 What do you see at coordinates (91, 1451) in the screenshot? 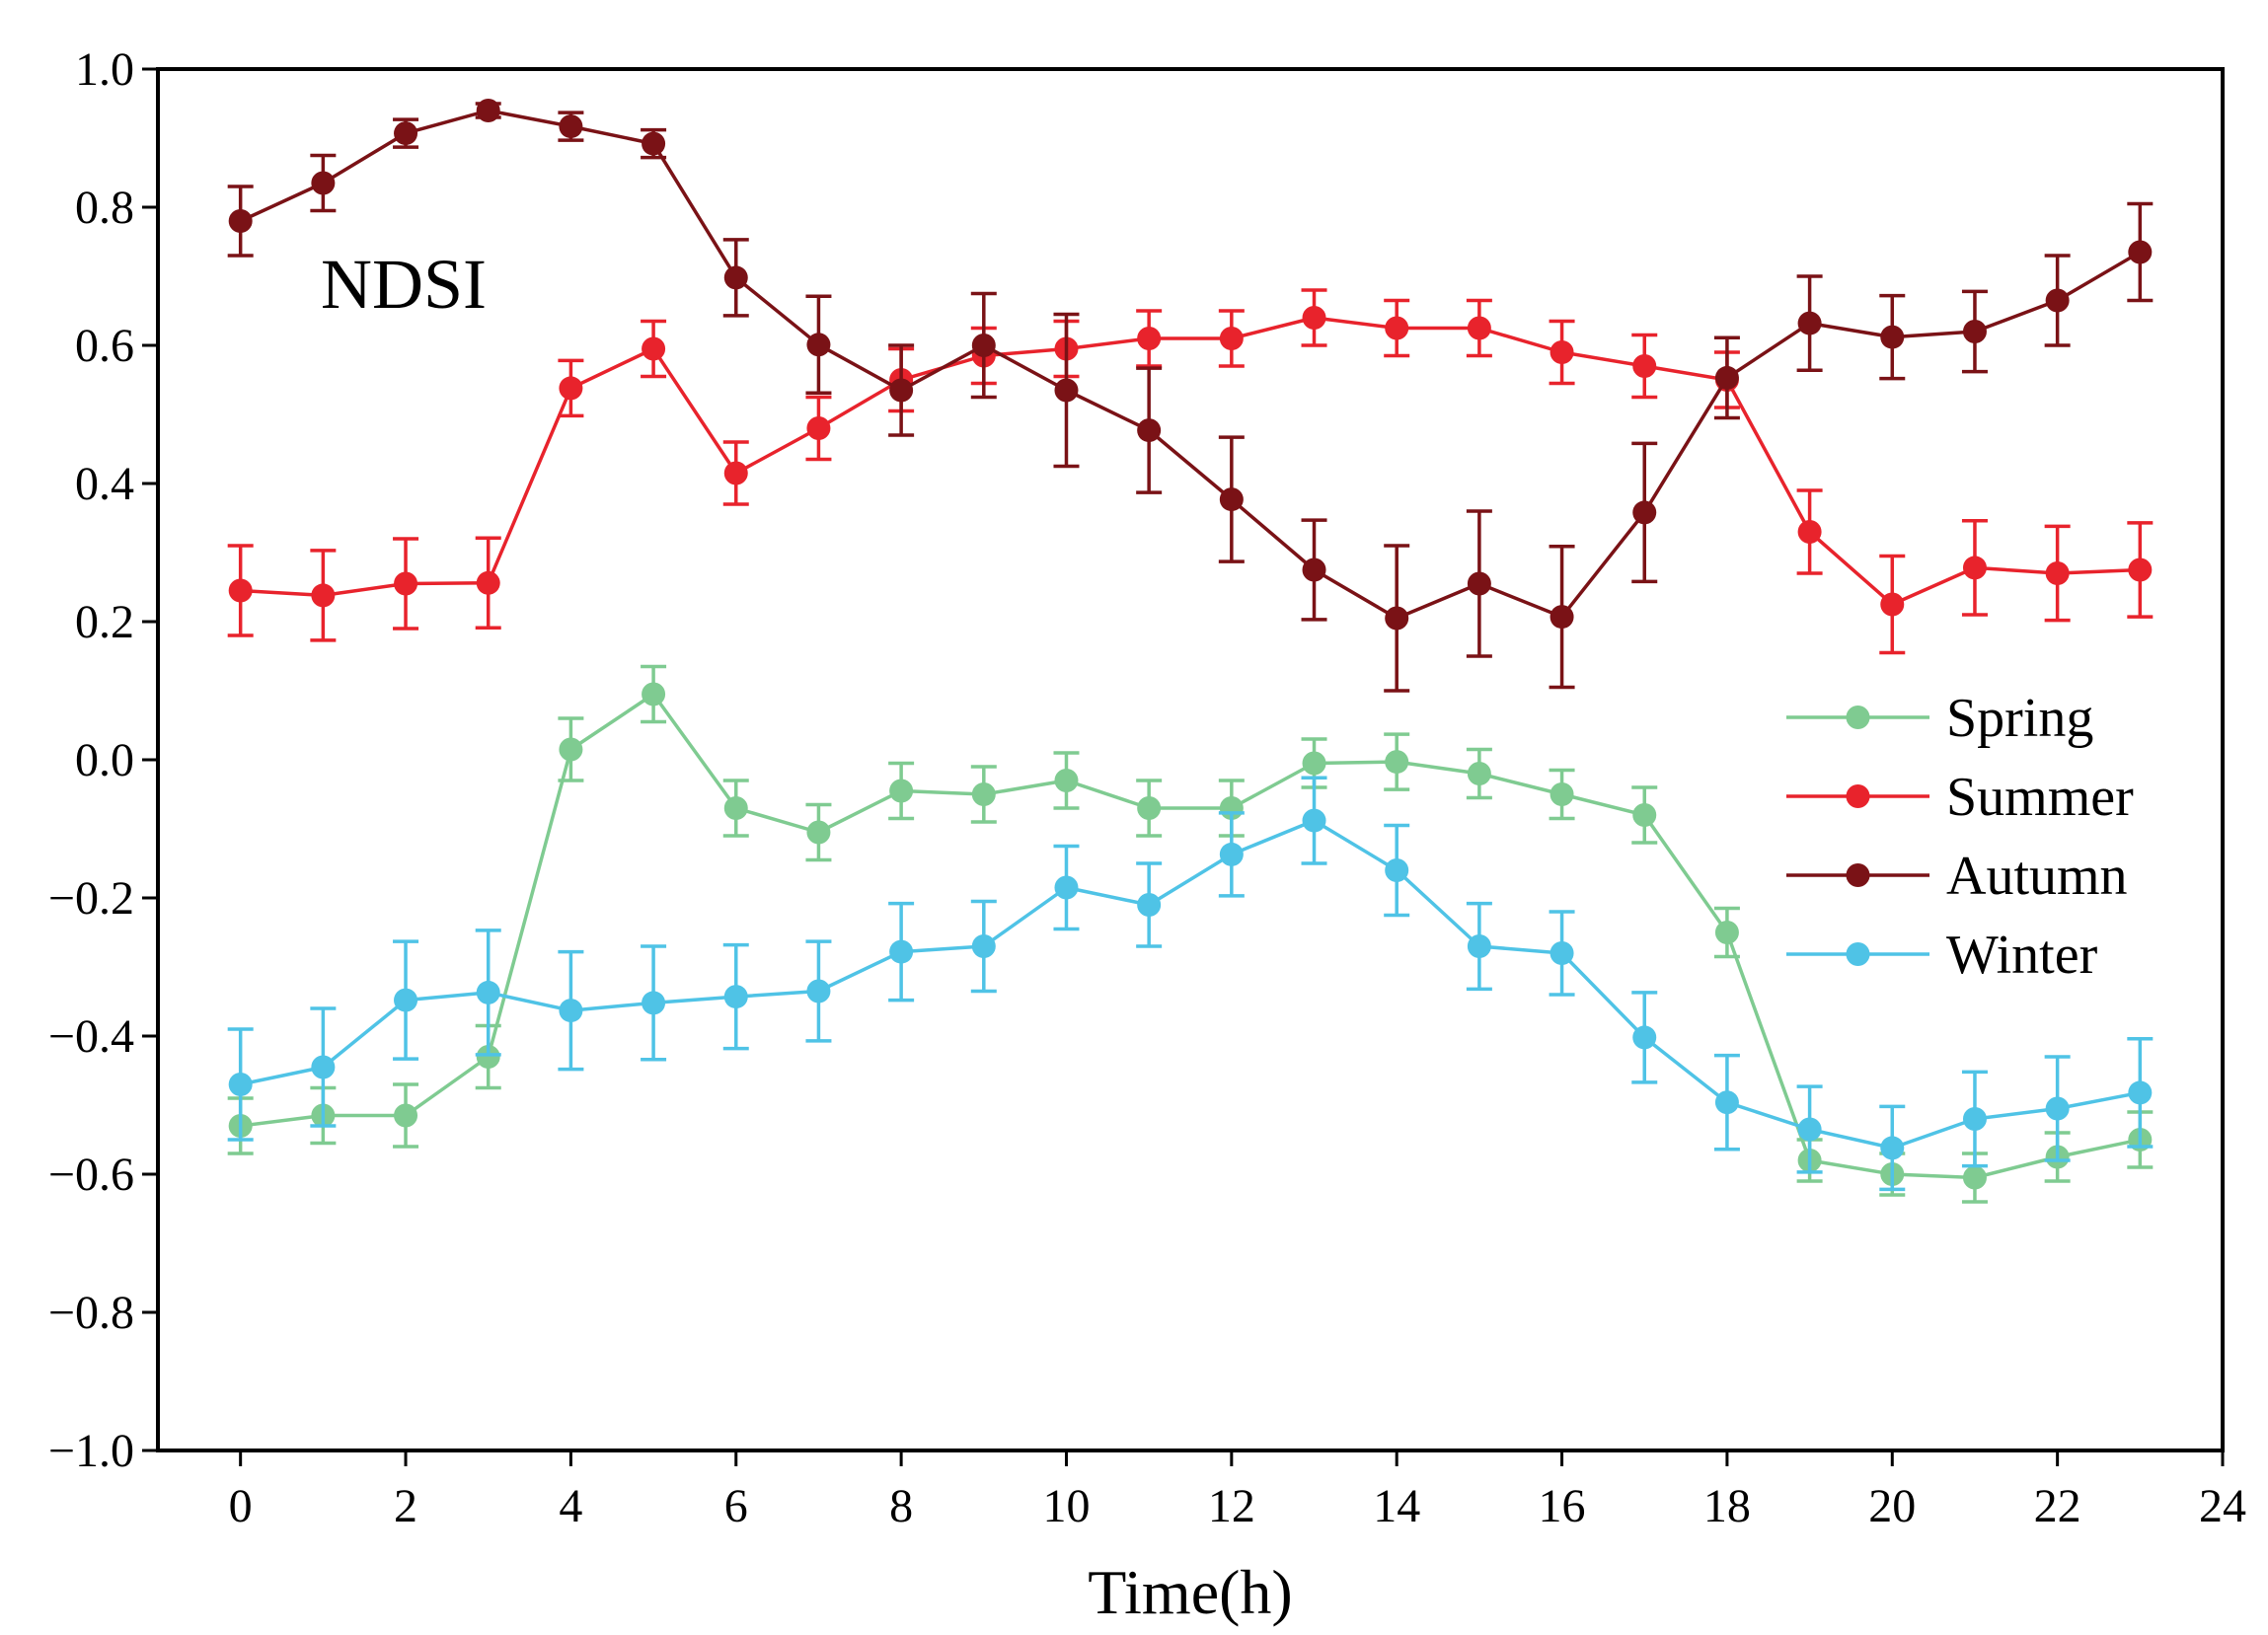
I see `y-tick-label: −1.0` at bounding box center [91, 1451].